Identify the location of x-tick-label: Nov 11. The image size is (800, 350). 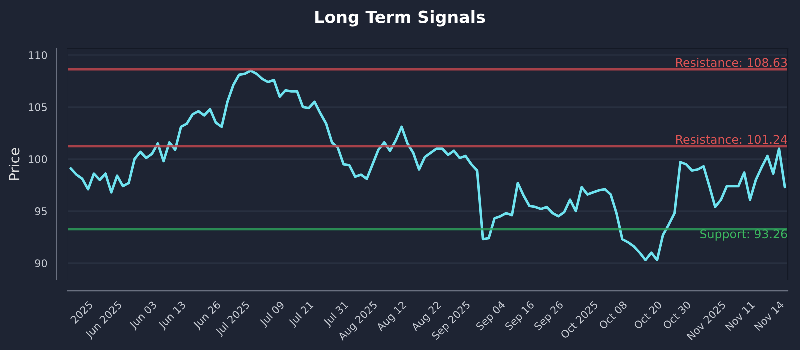
(740, 316).